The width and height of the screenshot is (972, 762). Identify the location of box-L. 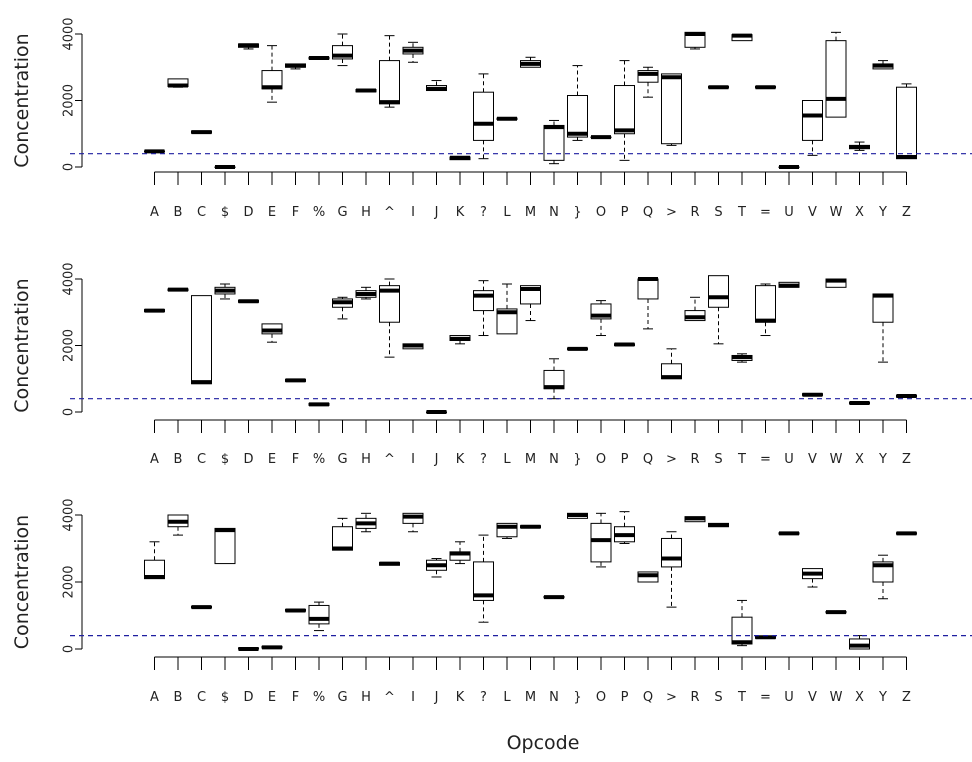
(507, 309).